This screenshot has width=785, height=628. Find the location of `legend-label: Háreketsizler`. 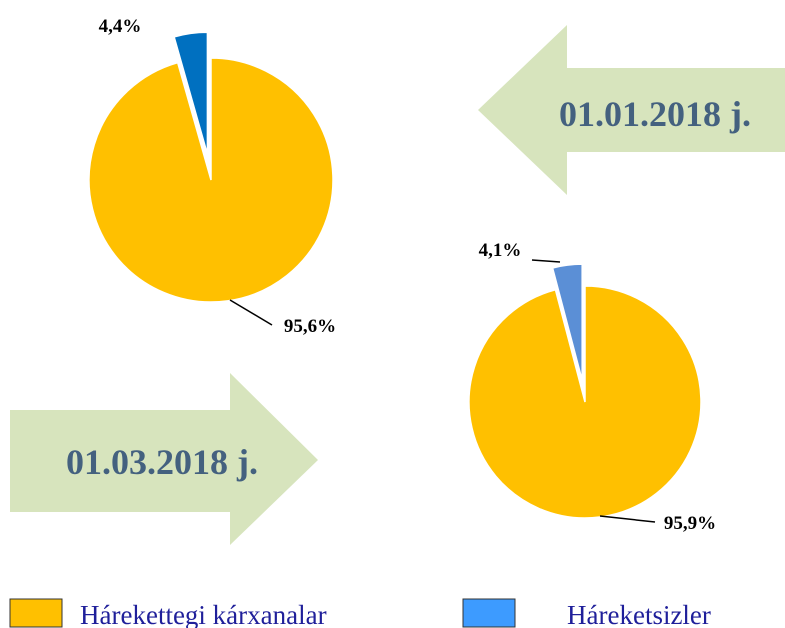

legend-label: Háreketsizler is located at coordinates (639, 614).